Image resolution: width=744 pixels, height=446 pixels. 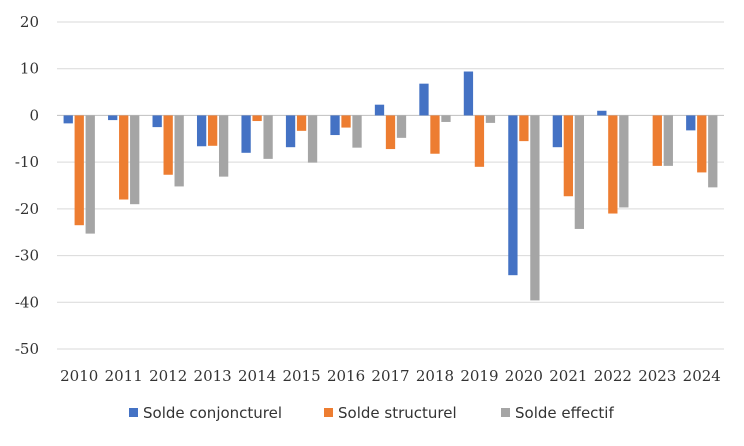 What do you see at coordinates (346, 376) in the screenshot?
I see `x-tick-label: 2016` at bounding box center [346, 376].